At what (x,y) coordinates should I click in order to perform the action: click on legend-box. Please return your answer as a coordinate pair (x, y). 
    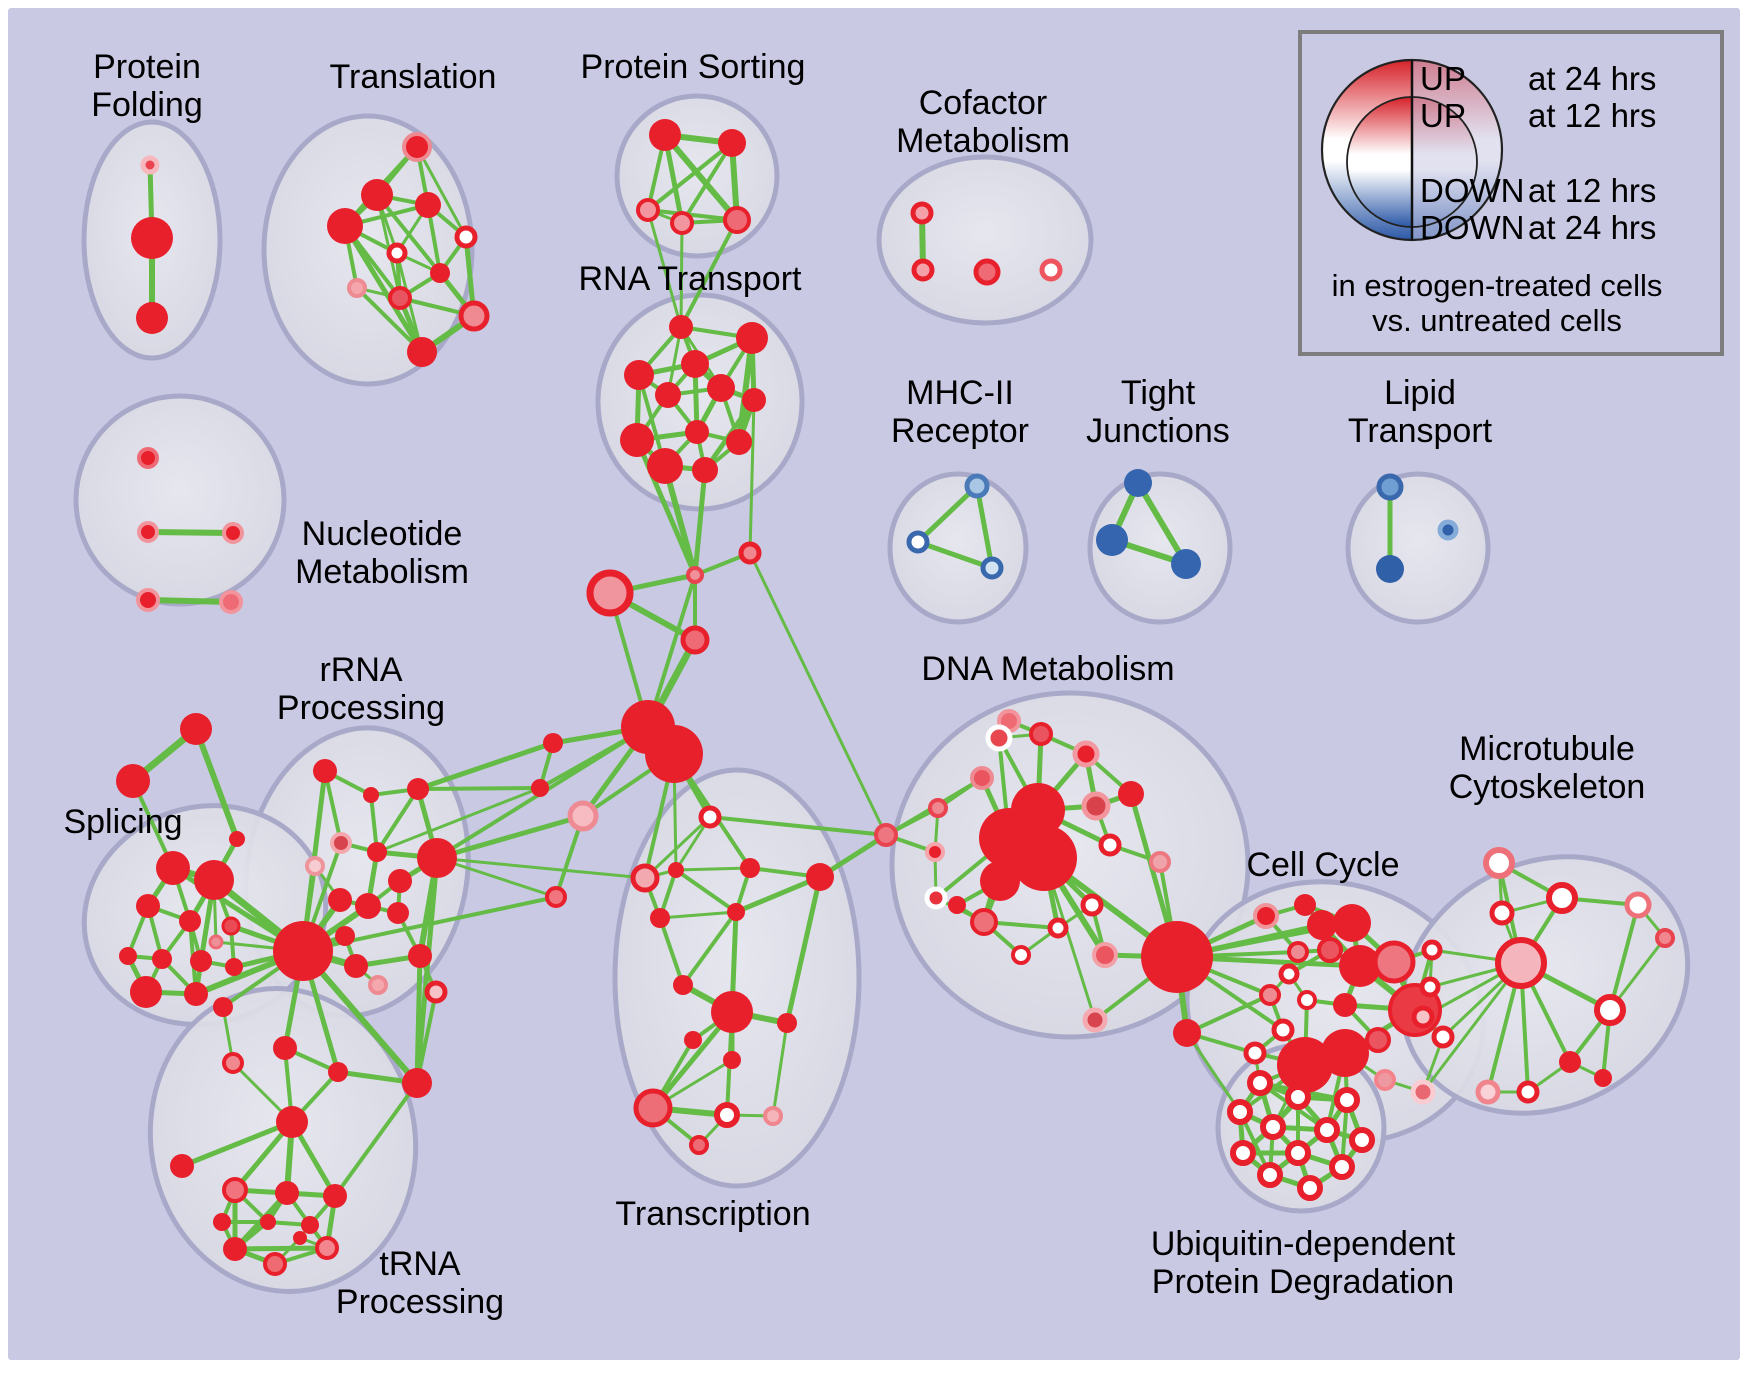
    Looking at the image, I should click on (1511, 193).